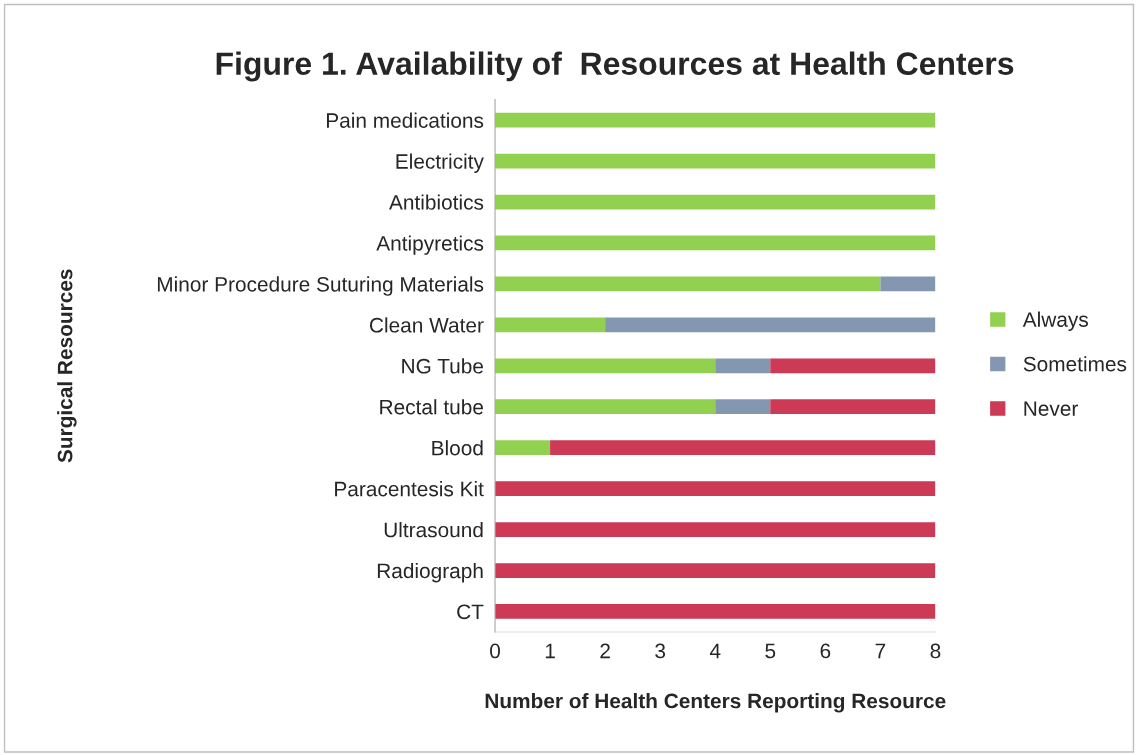 This screenshot has width=1138, height=755. Describe the element at coordinates (431, 407) in the screenshot. I see `y-tick-label: Rectal tube` at that location.